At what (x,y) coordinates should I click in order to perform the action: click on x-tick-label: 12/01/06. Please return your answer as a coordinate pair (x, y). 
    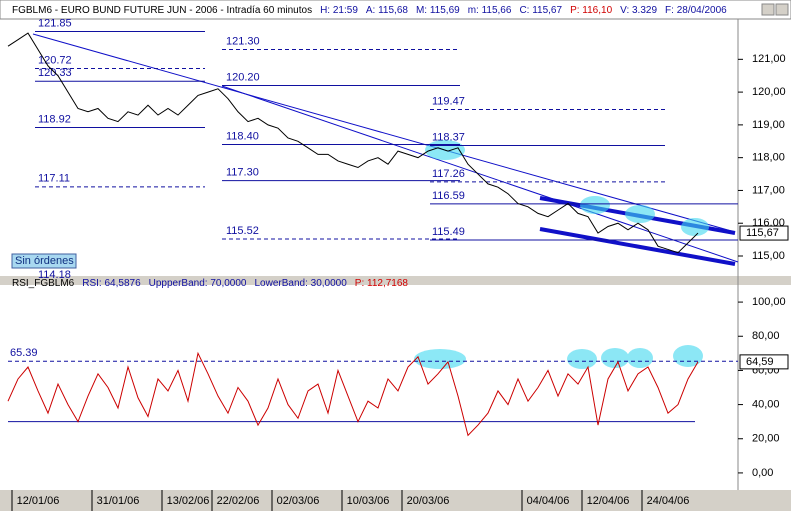
    Looking at the image, I should click on (38, 501).